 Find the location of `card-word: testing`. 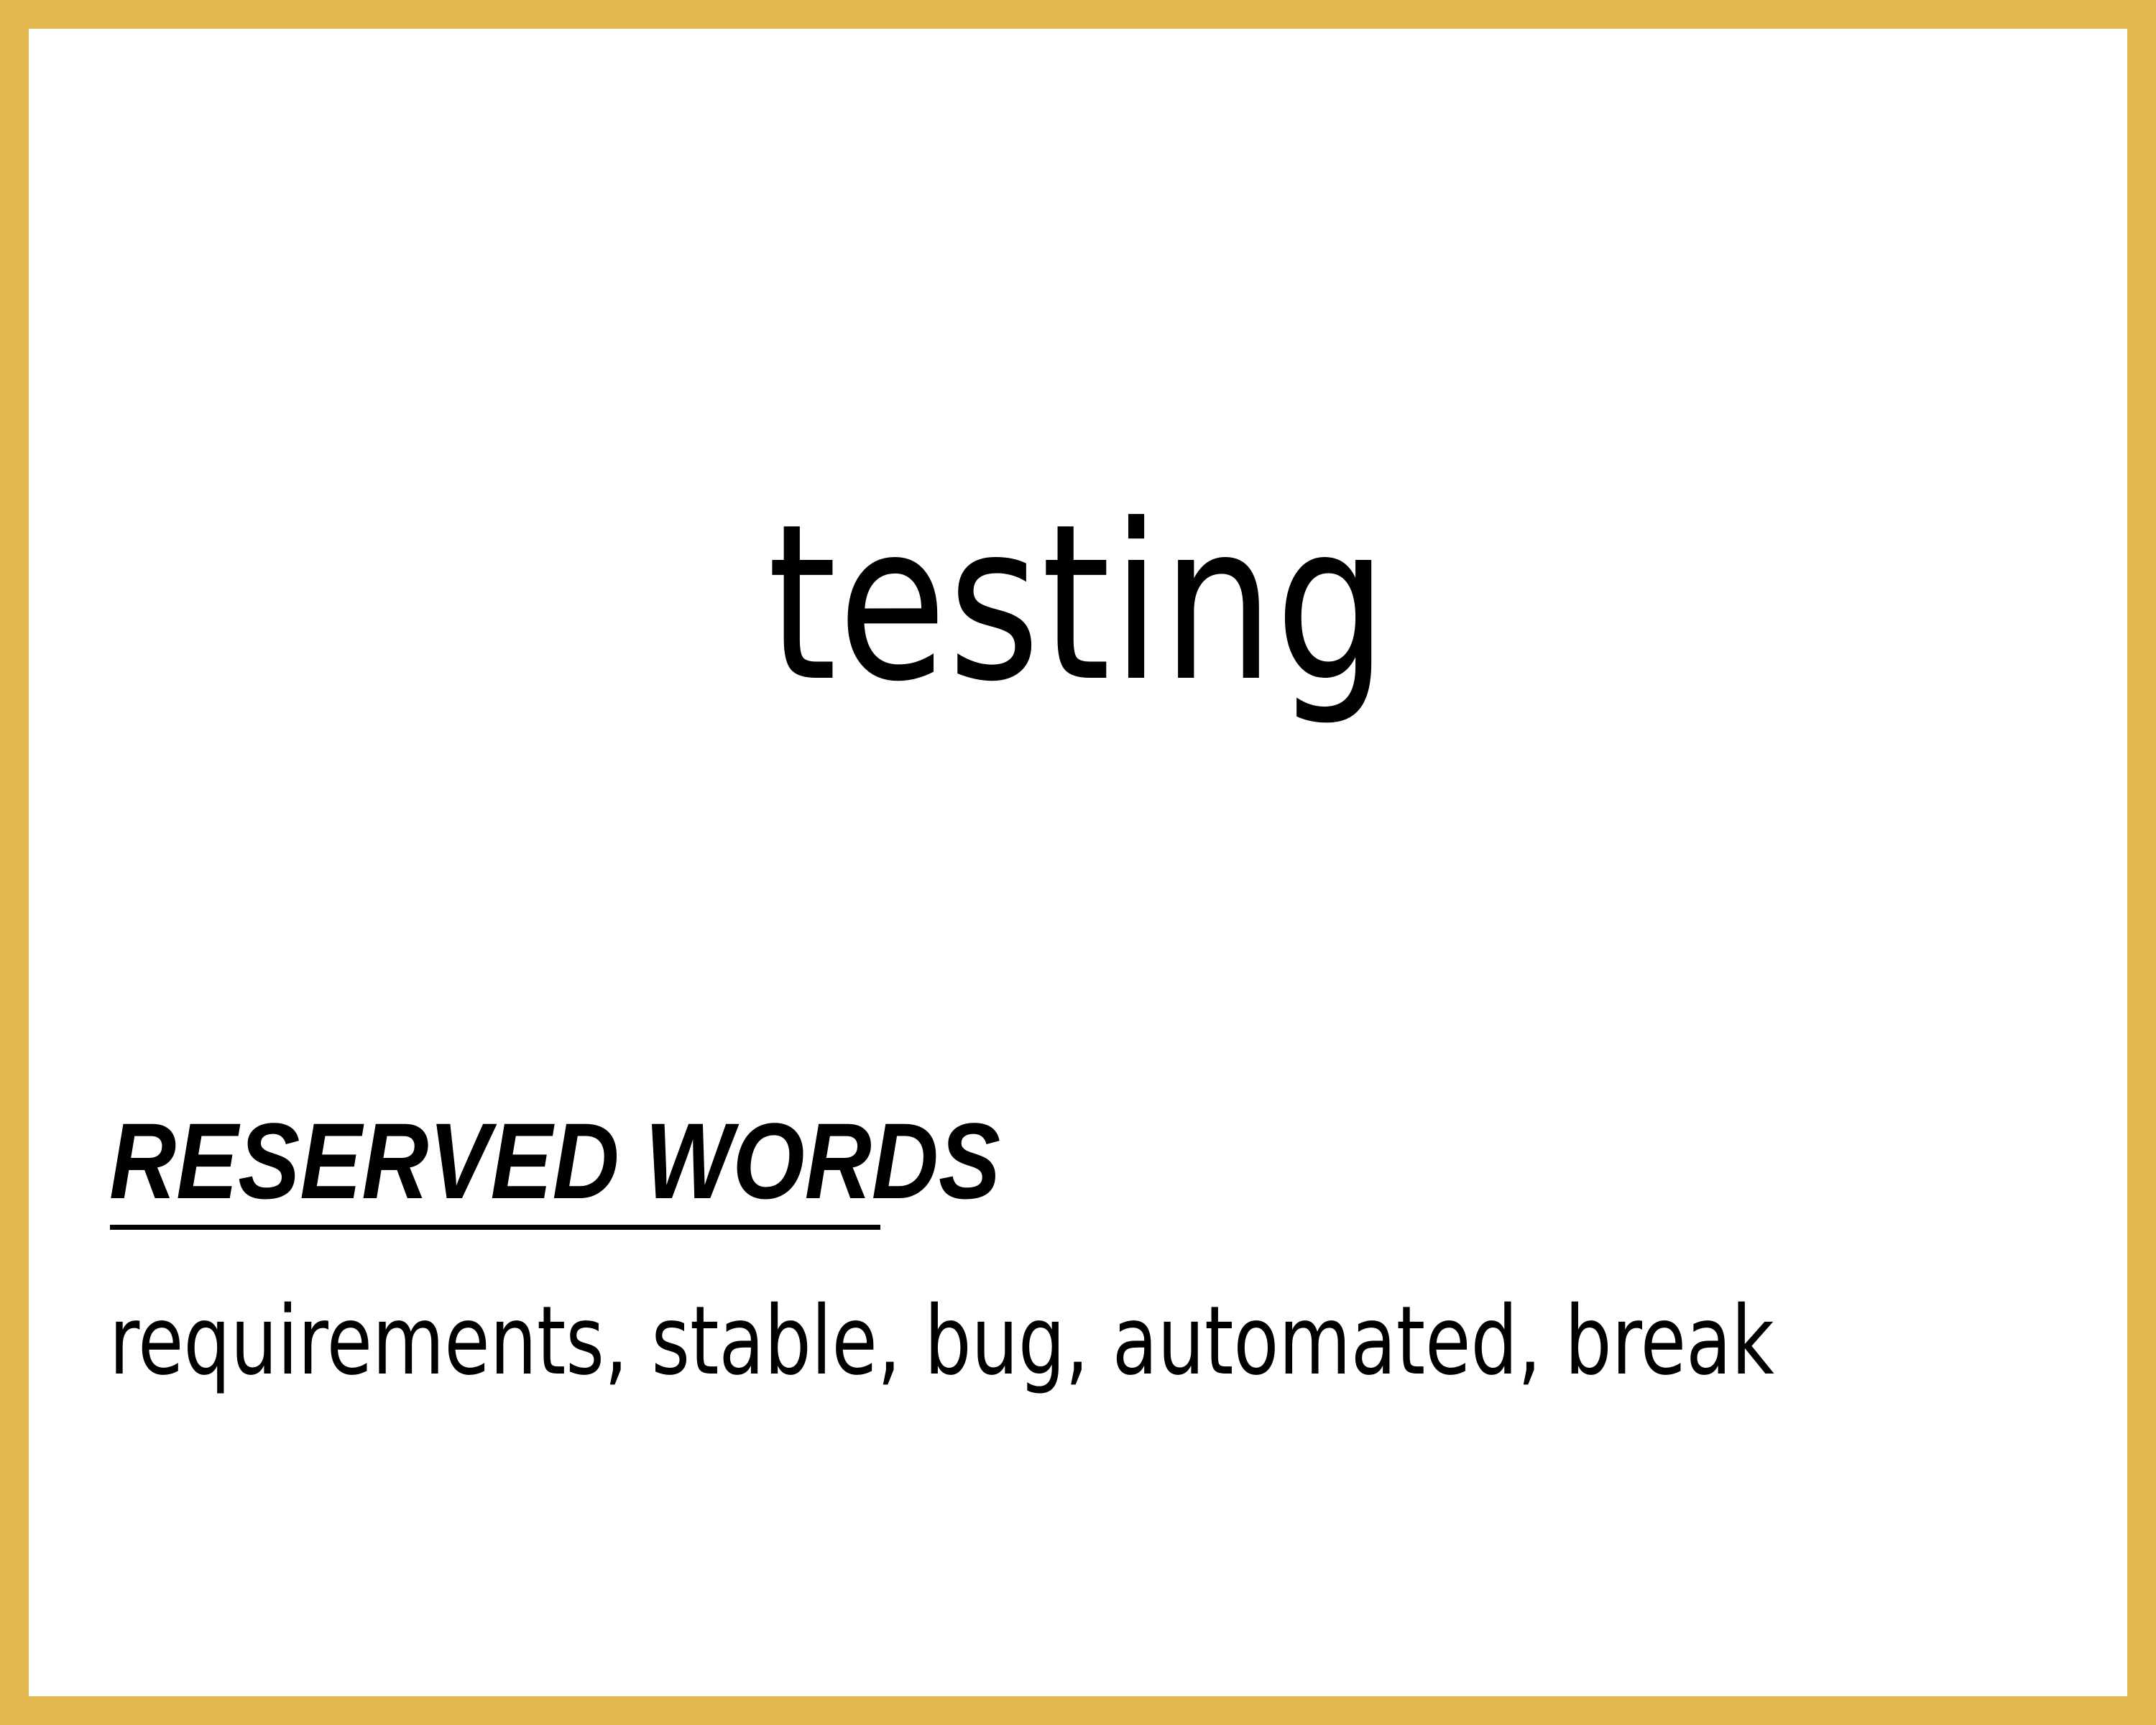

card-word: testing is located at coordinates (1078, 603).